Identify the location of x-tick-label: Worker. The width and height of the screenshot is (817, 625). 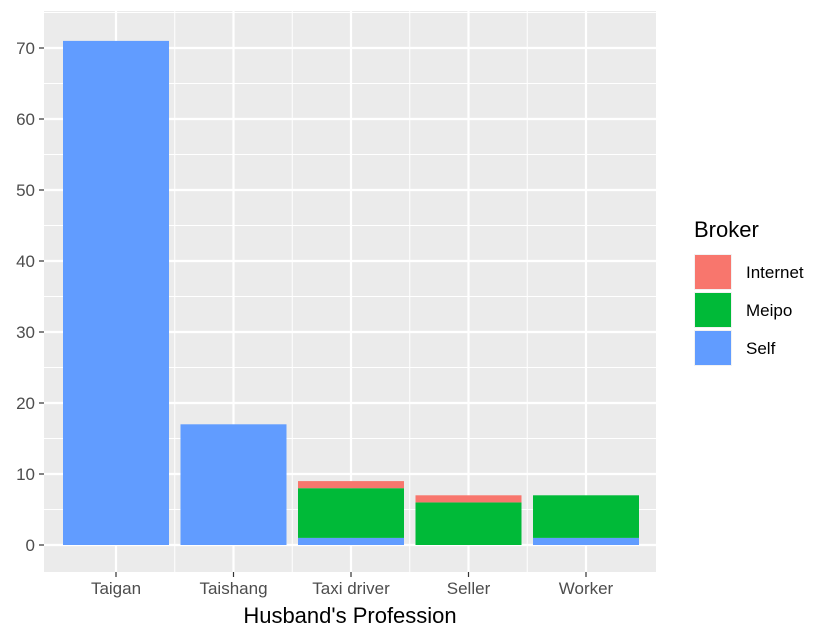
(586, 588).